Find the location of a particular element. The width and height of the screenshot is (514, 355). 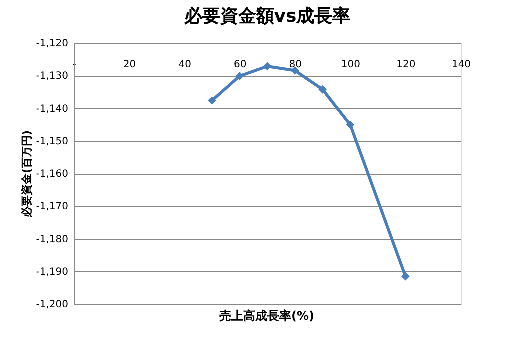

x-axis-title: 売上高成長率(%) is located at coordinates (267, 316).